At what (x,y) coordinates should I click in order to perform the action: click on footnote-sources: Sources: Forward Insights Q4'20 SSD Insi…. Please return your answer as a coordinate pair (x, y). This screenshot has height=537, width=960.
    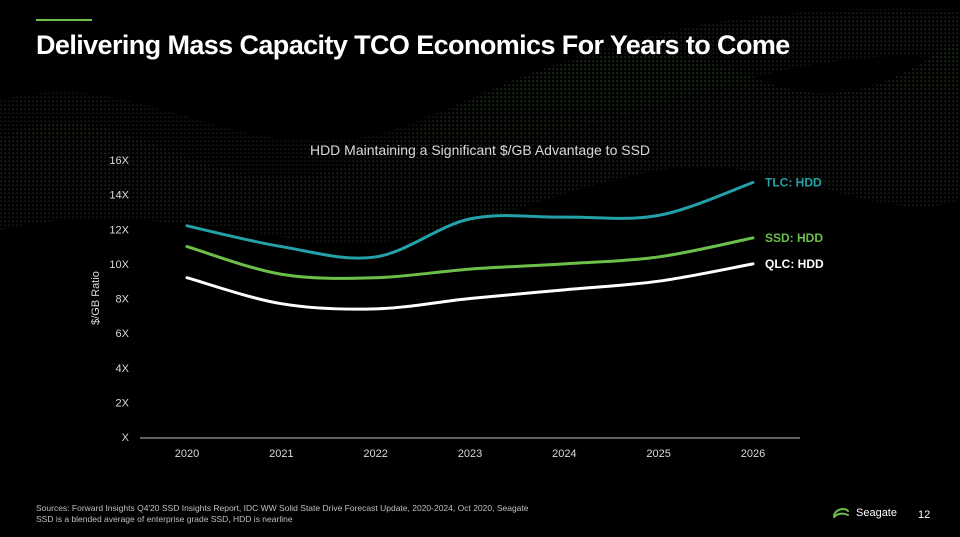
    Looking at the image, I should click on (282, 508).